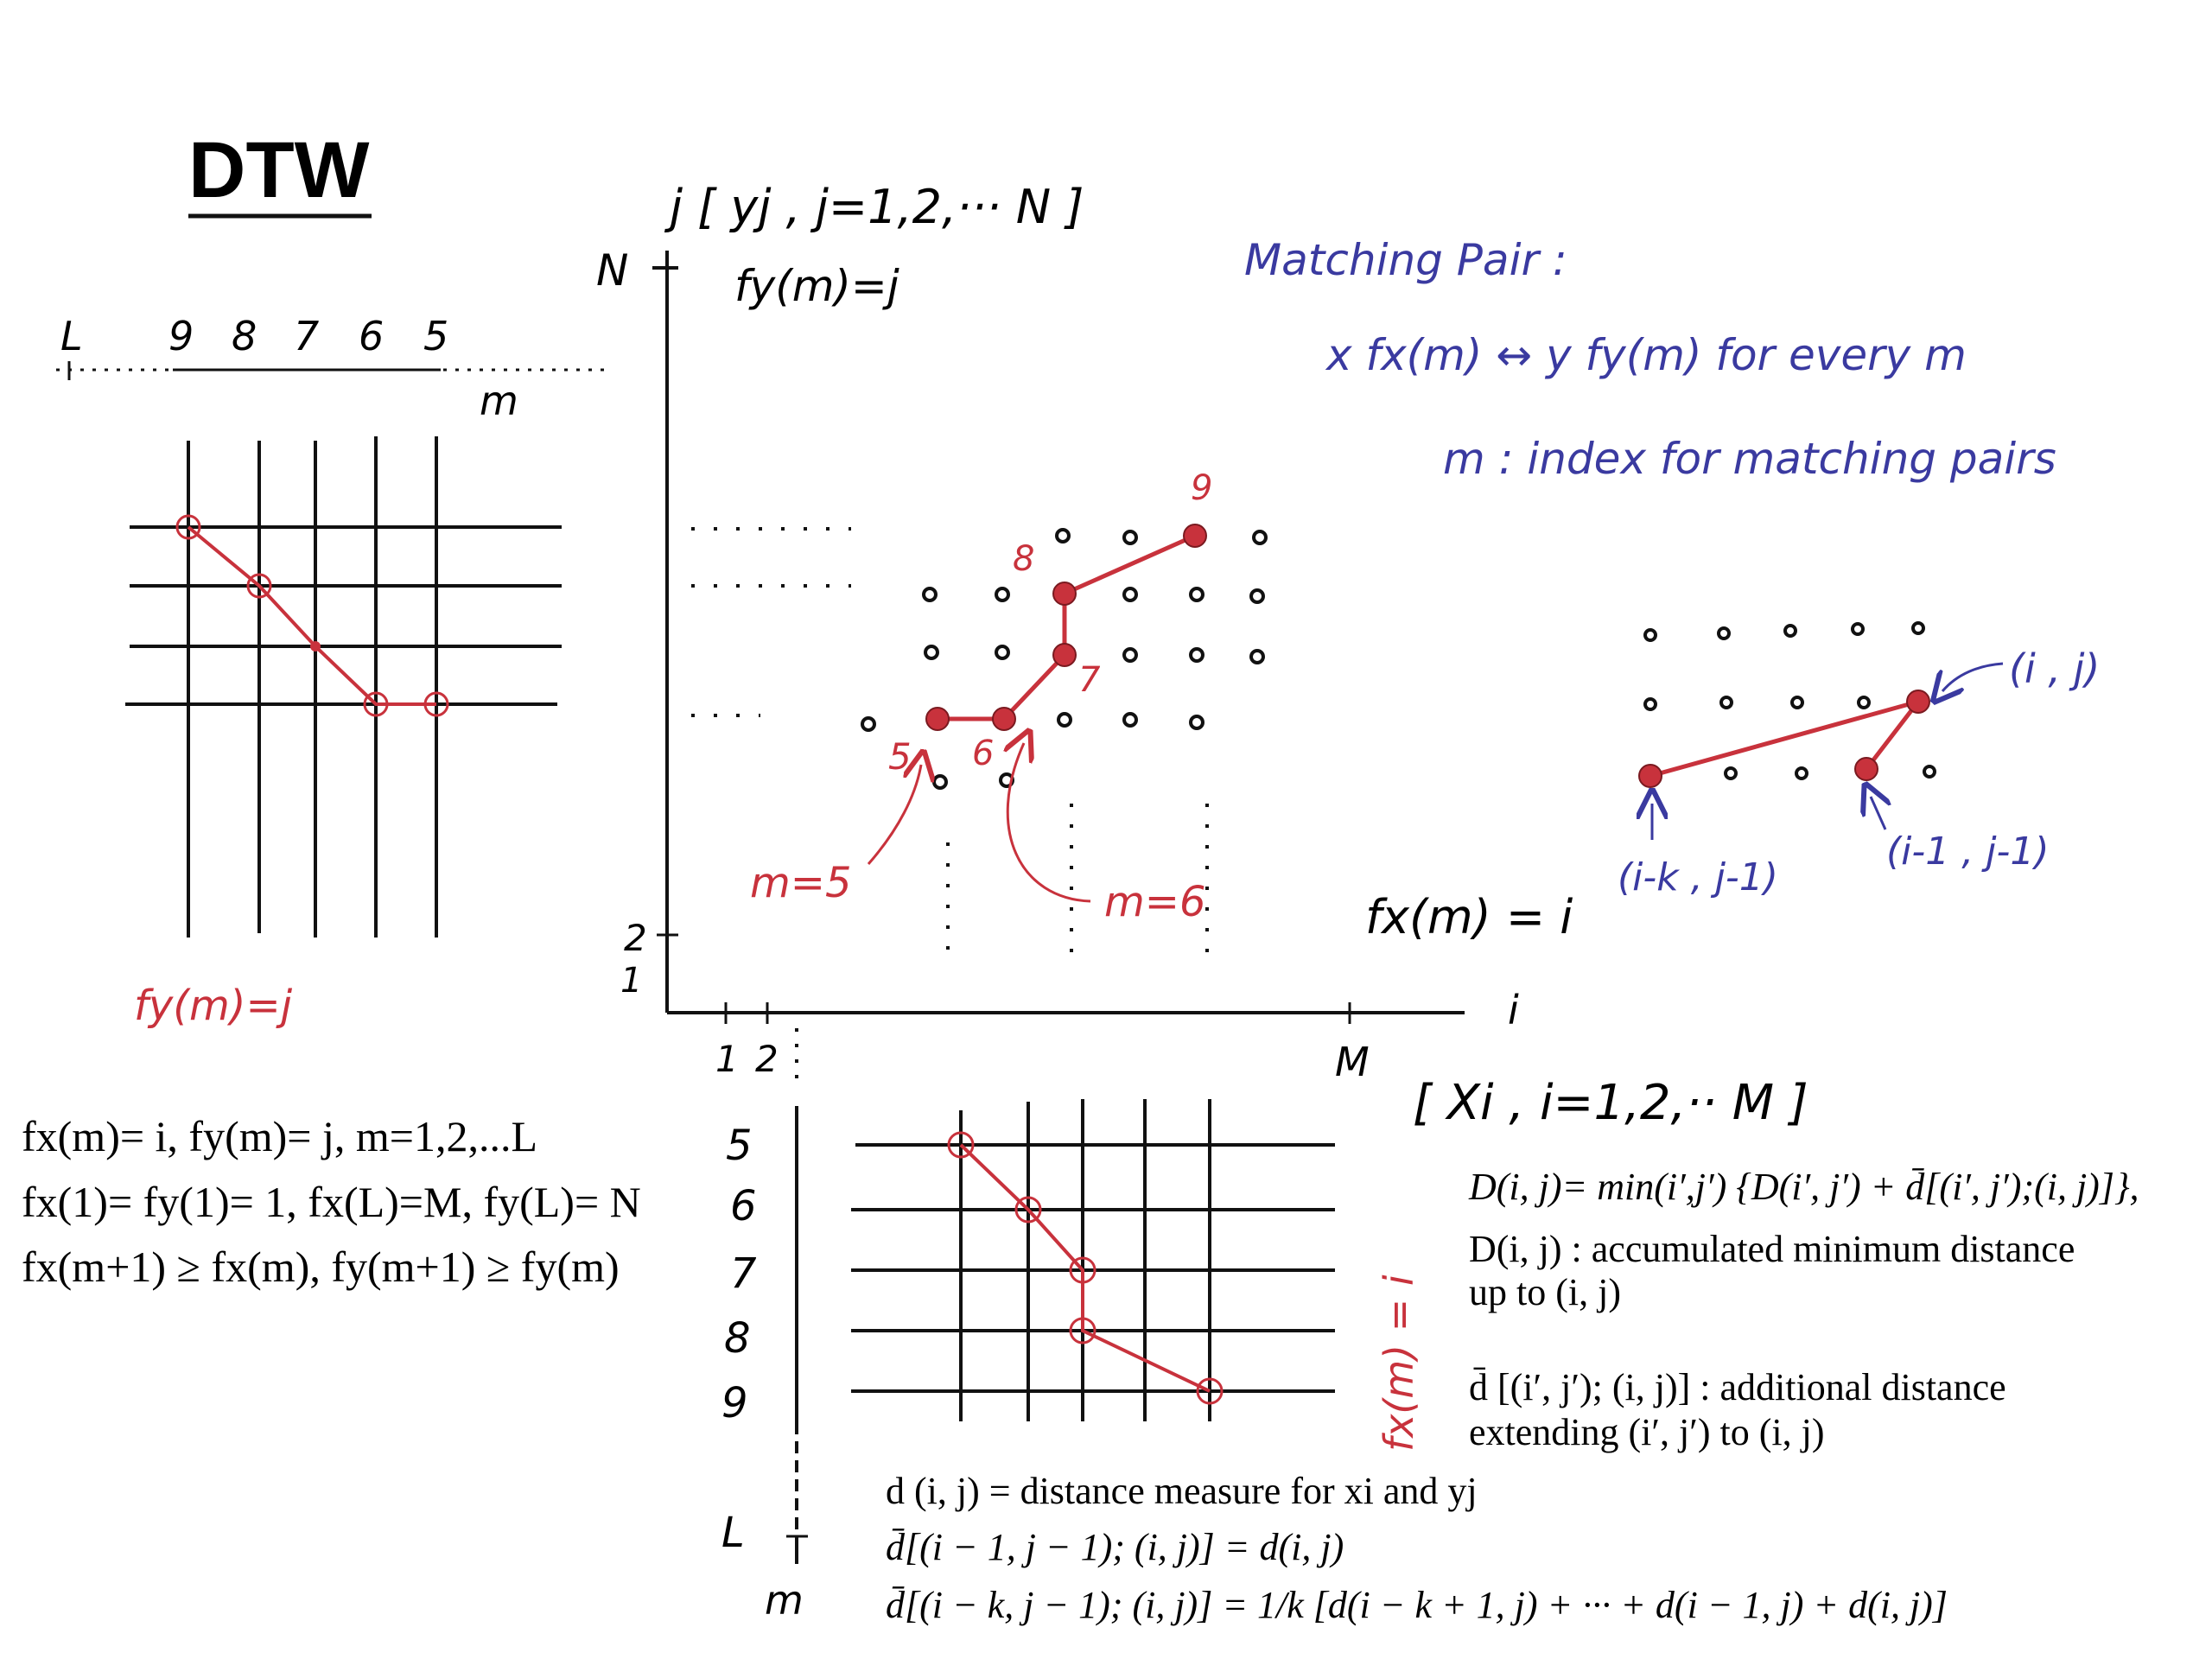 The image size is (2212, 1659). What do you see at coordinates (279, 170) in the screenshot?
I see `page-title: DTW` at bounding box center [279, 170].